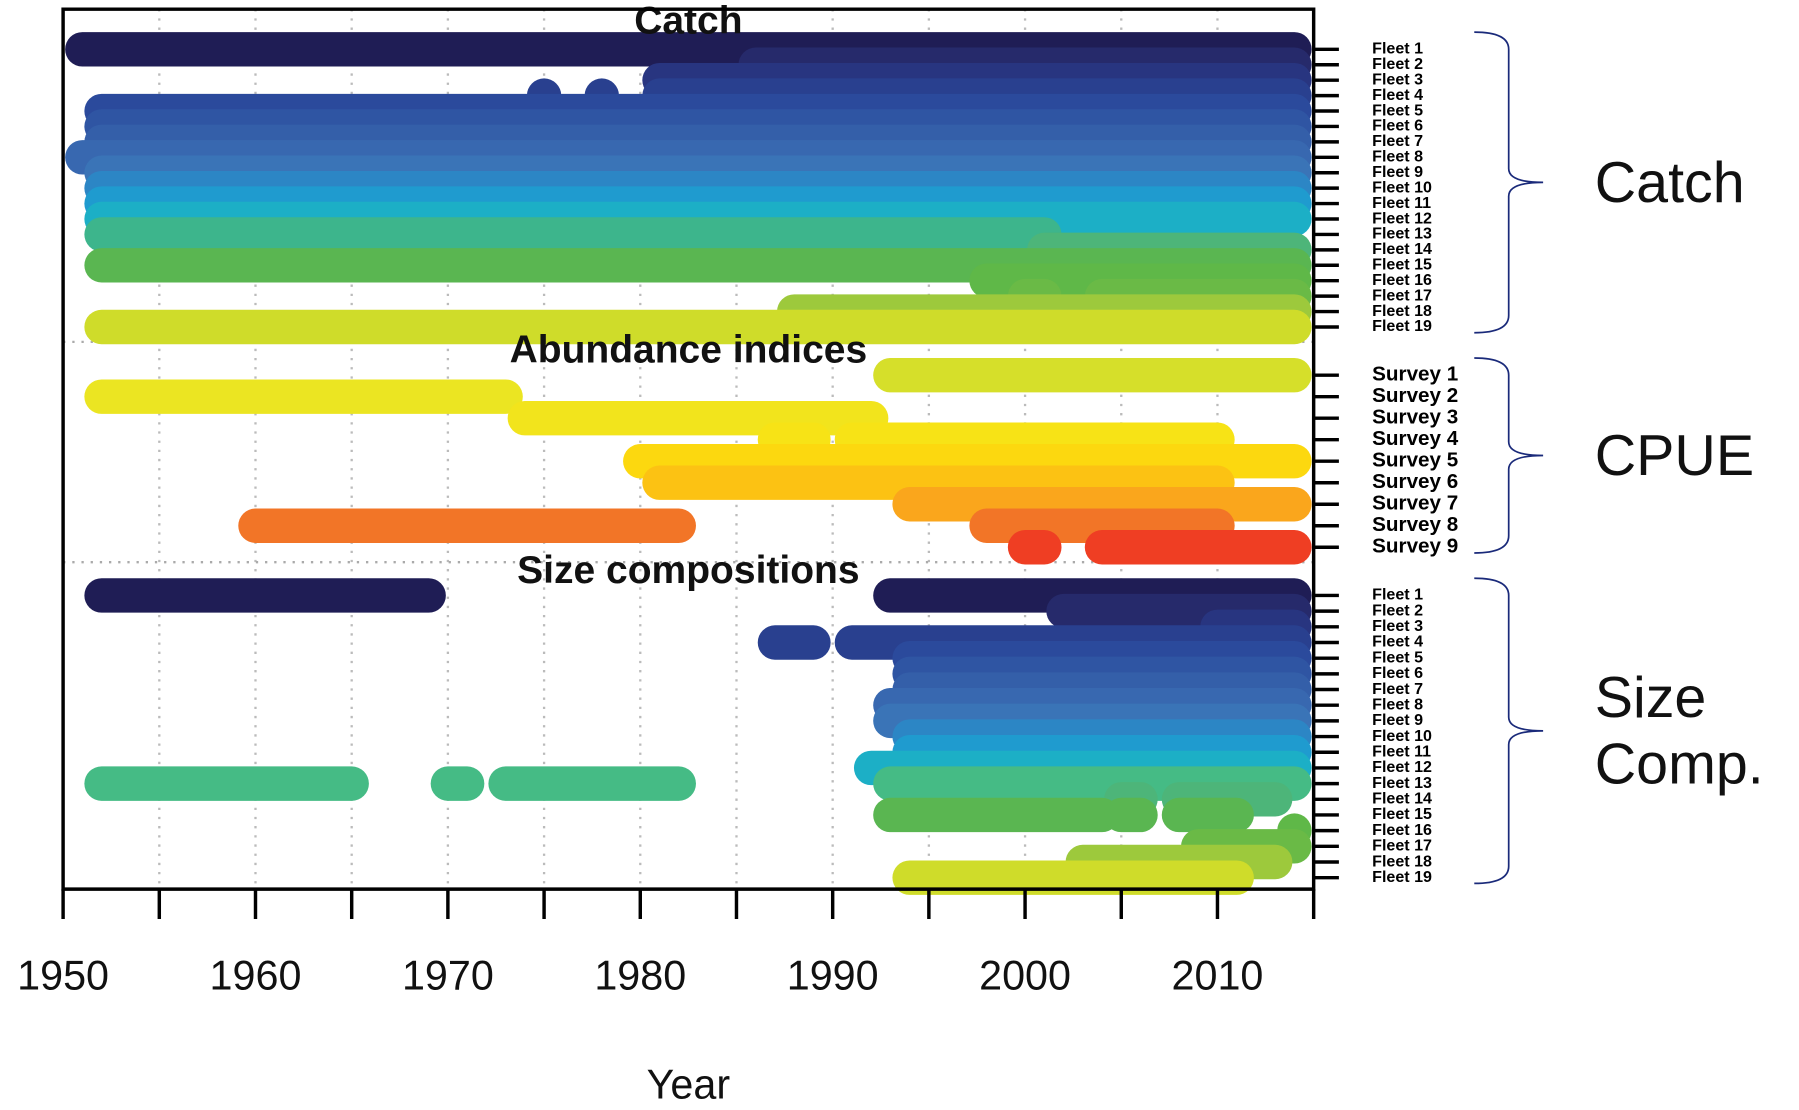  What do you see at coordinates (1669, 182) in the screenshot?
I see `brace-label: Catch` at bounding box center [1669, 182].